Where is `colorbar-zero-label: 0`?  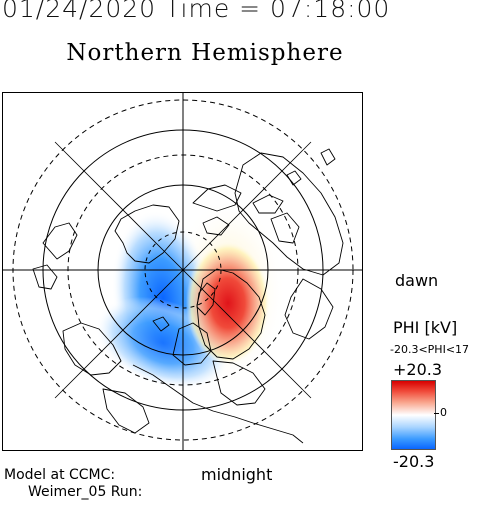
colorbar-zero-label: 0 is located at coordinates (443, 412).